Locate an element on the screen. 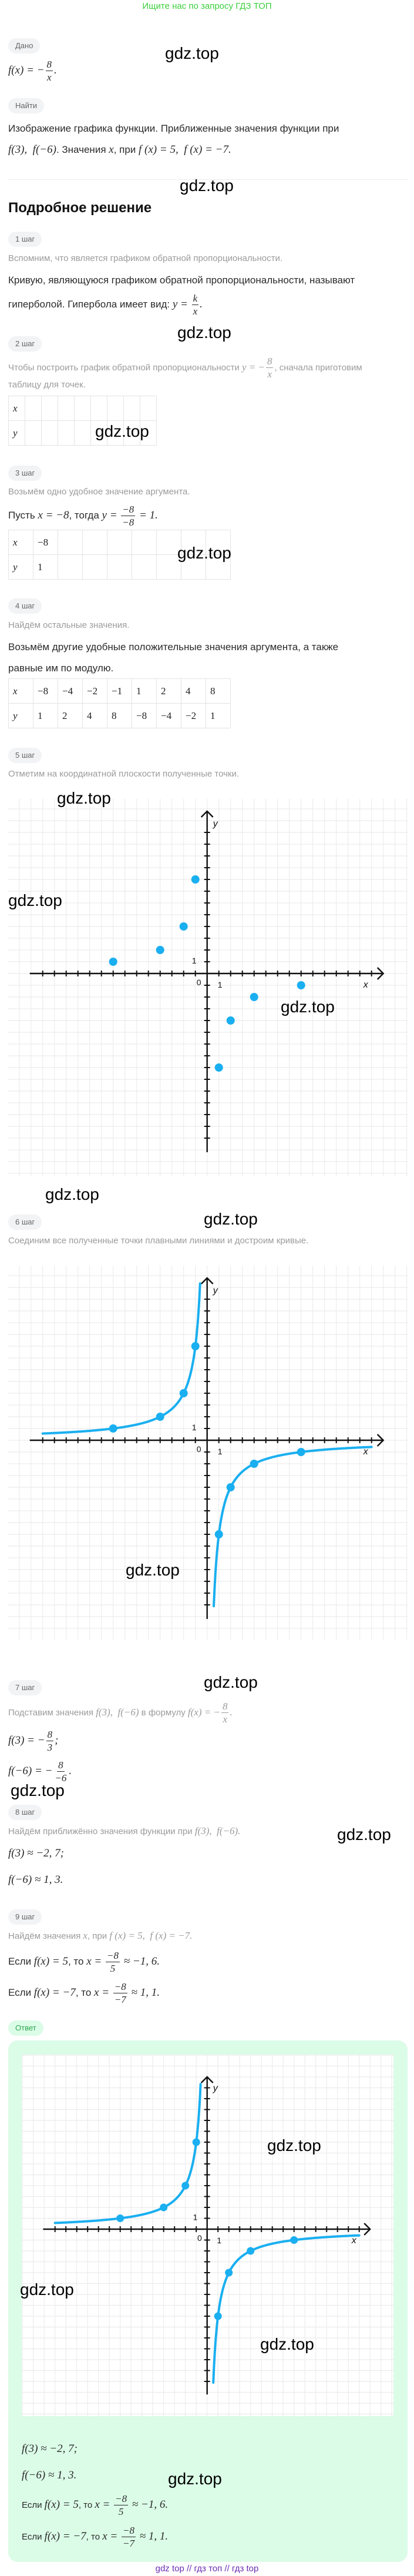  fraction: −8 −7 is located at coordinates (120, 1993).